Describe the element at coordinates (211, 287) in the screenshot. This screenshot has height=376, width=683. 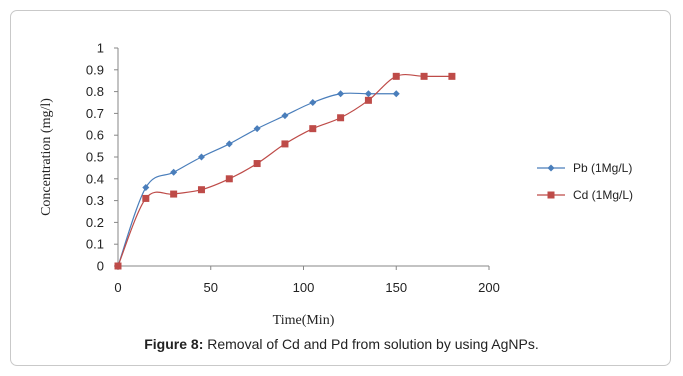
I see `x-tick-label: 50` at that location.